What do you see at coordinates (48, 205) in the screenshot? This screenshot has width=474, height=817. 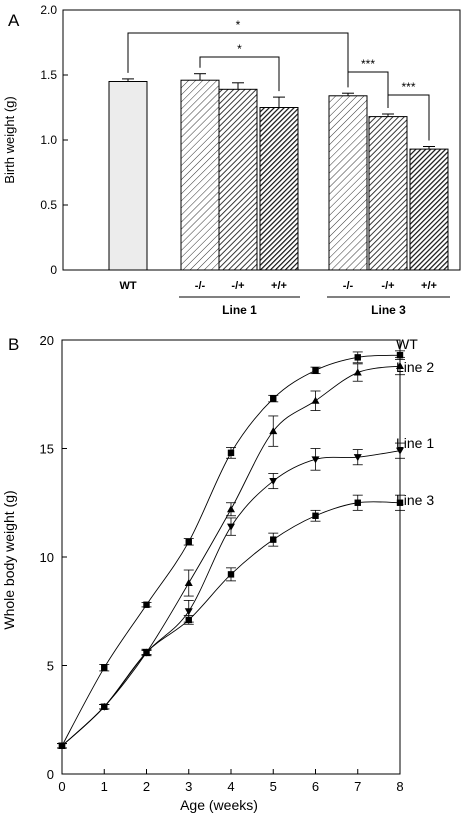 I see `panel-a-y-tick-label: 0.5` at bounding box center [48, 205].